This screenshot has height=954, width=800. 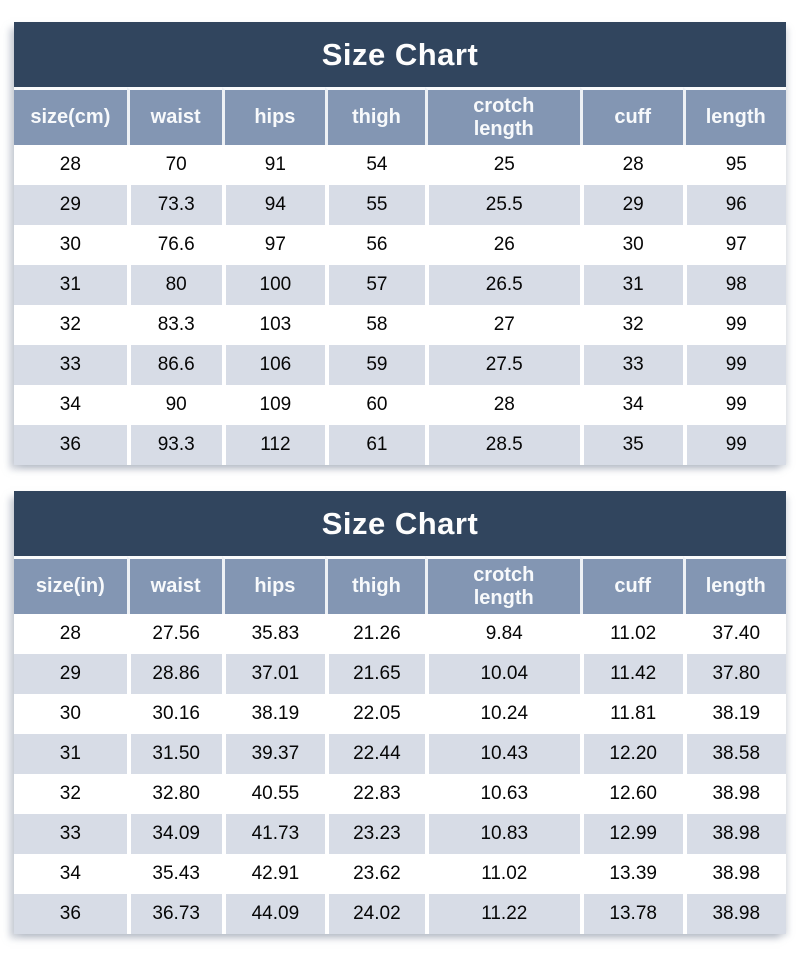 What do you see at coordinates (502, 634) in the screenshot?
I see `table-cell: 9.84` at bounding box center [502, 634].